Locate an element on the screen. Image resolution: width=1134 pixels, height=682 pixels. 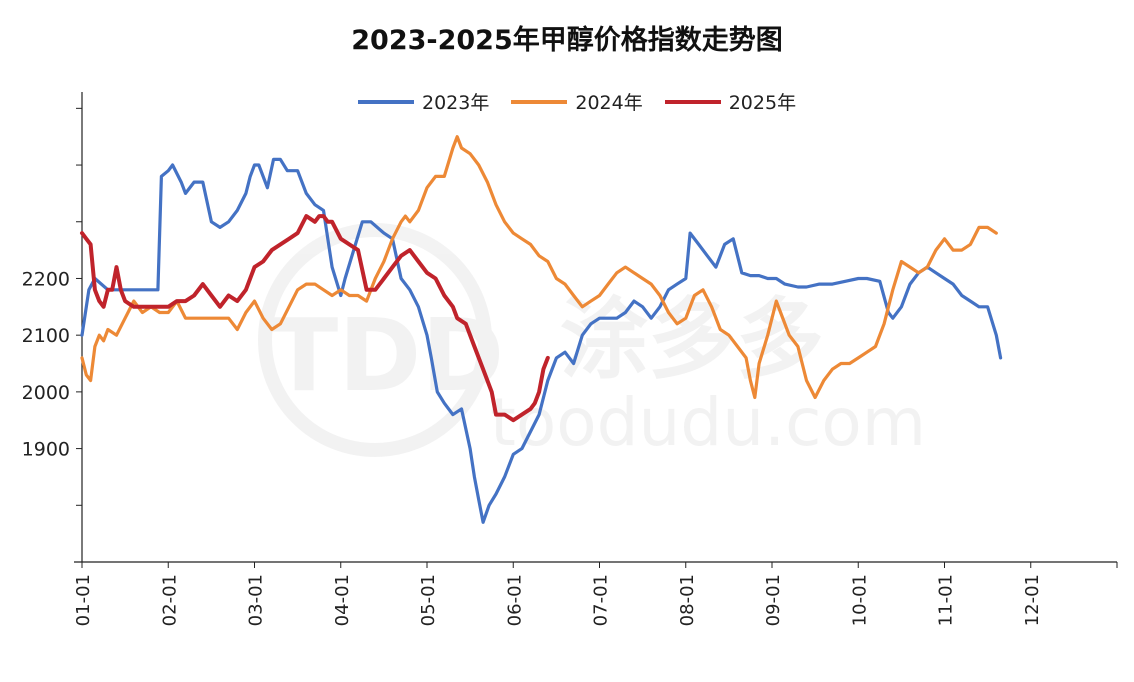
legend-label-2025: 2025年 is located at coordinates (762, 103).